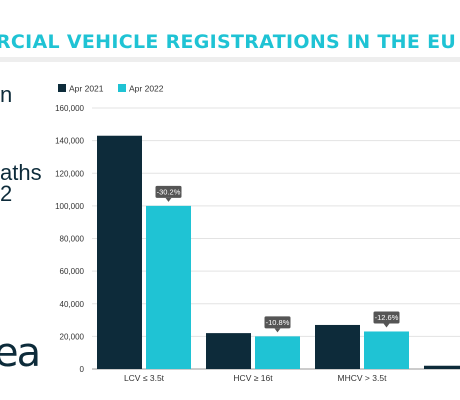  I want to click on x-tick-label: MHCV > 3.5t, so click(363, 378).